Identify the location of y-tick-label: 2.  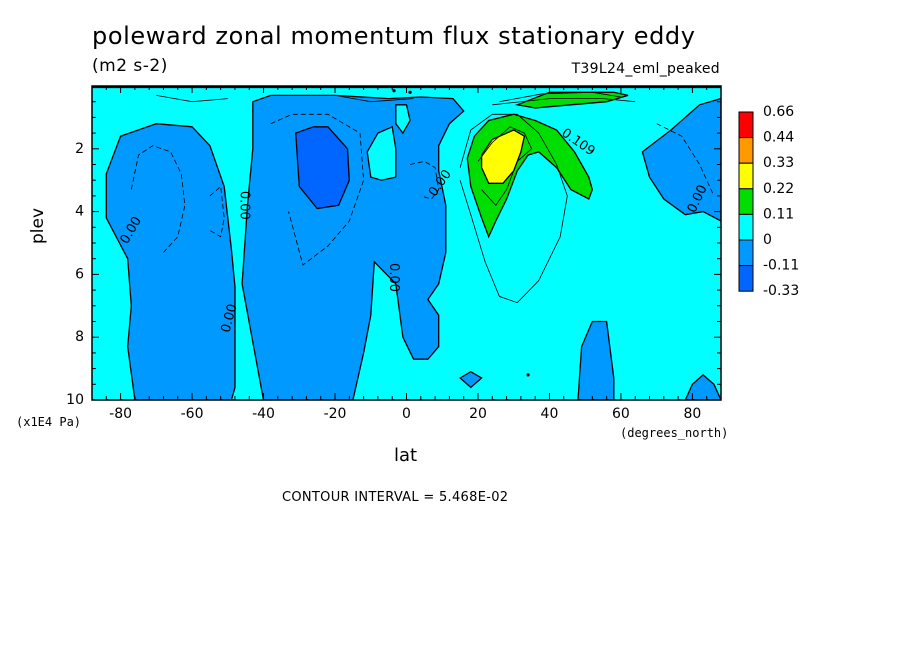
(79, 149).